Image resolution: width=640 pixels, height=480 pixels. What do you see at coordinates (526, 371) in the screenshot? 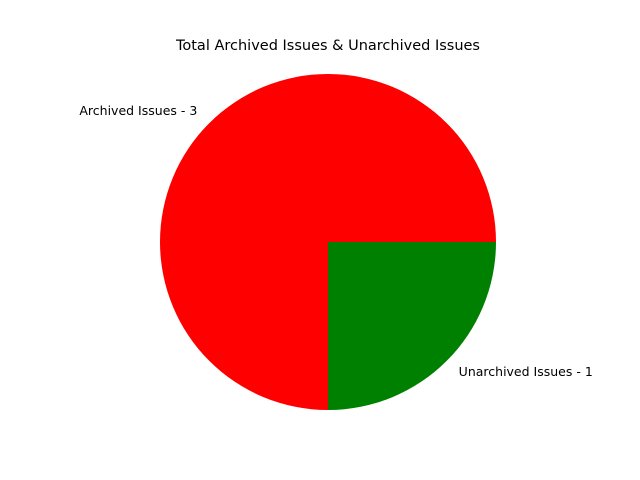
I see `pie-slice-label-1: Unarchived Issues - 1` at bounding box center [526, 371].